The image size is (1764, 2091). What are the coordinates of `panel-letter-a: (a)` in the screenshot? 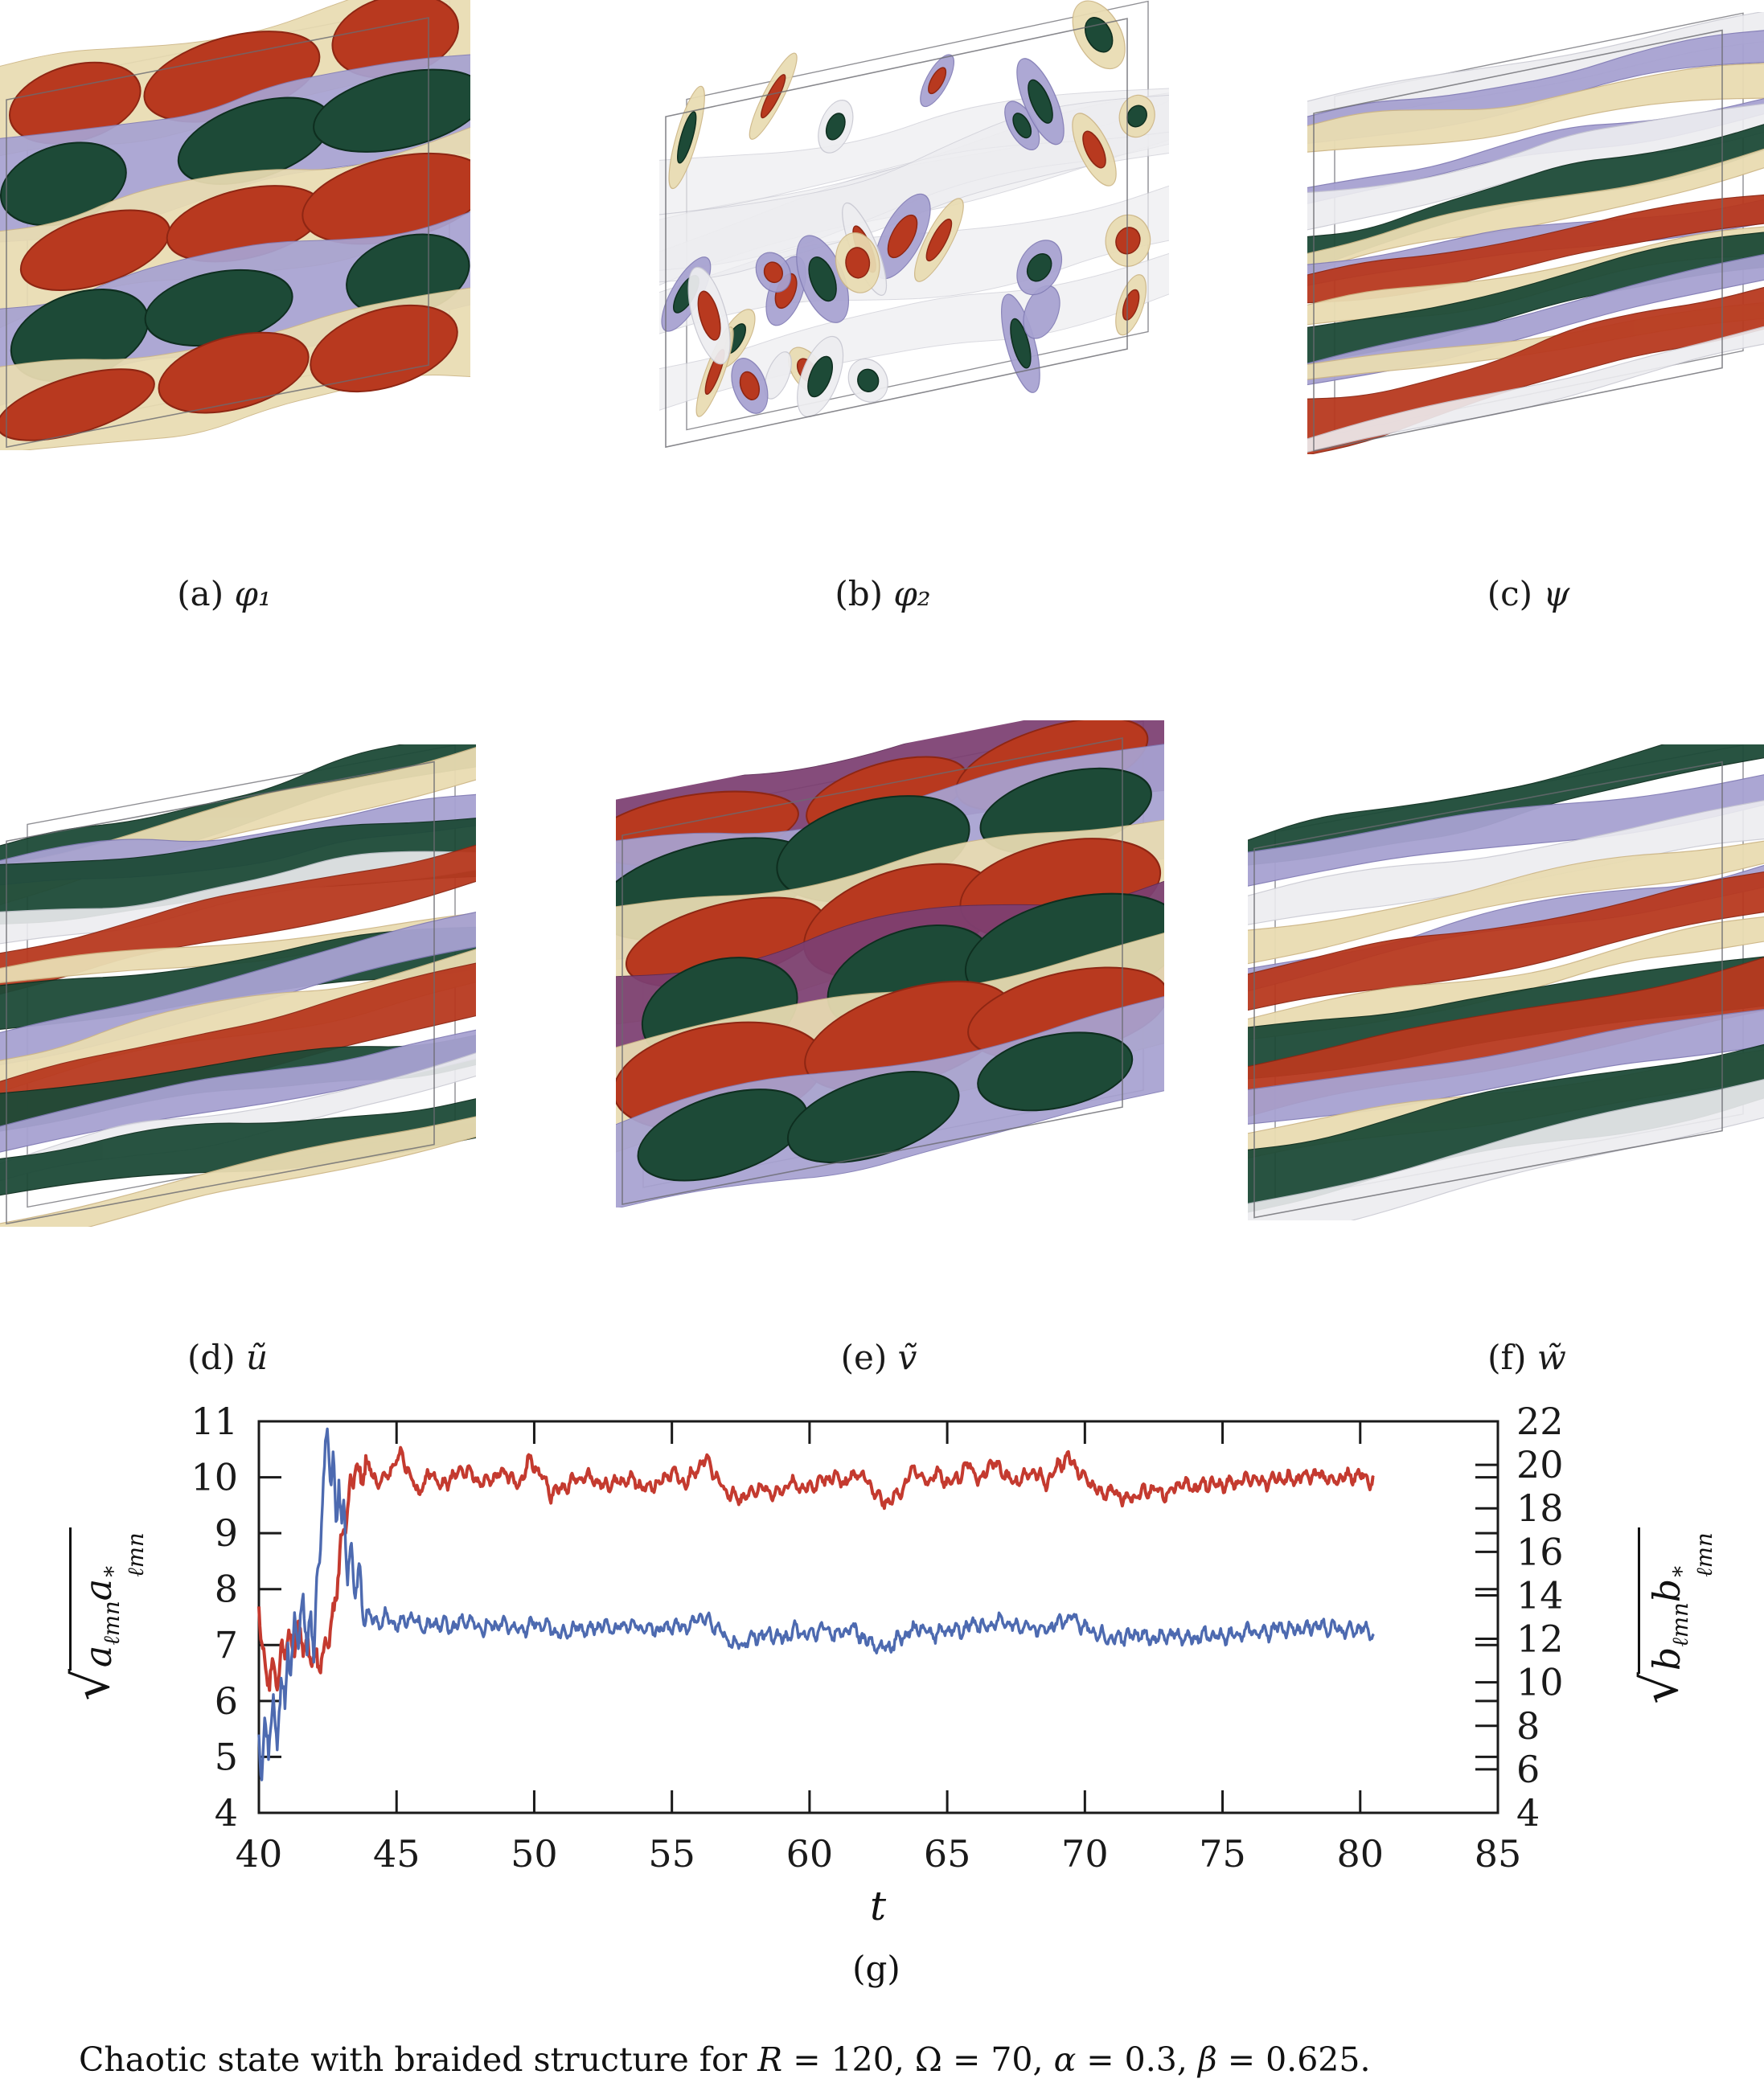 It's located at (200, 593).